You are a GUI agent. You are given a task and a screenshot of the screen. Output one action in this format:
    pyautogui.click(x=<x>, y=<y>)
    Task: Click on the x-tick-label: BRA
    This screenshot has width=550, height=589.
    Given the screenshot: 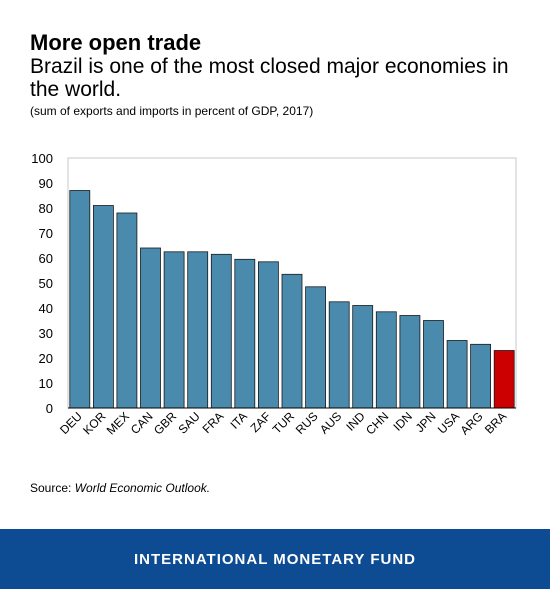 What is the action you would take?
    pyautogui.click(x=495, y=422)
    